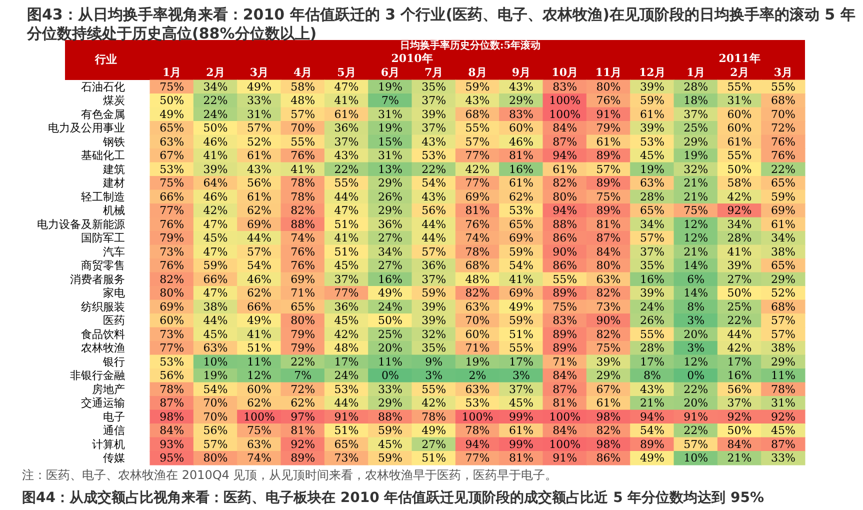 The width and height of the screenshot is (863, 510). What do you see at coordinates (103, 348) in the screenshot?
I see `y-tick-label: 农林牧渔` at bounding box center [103, 348].